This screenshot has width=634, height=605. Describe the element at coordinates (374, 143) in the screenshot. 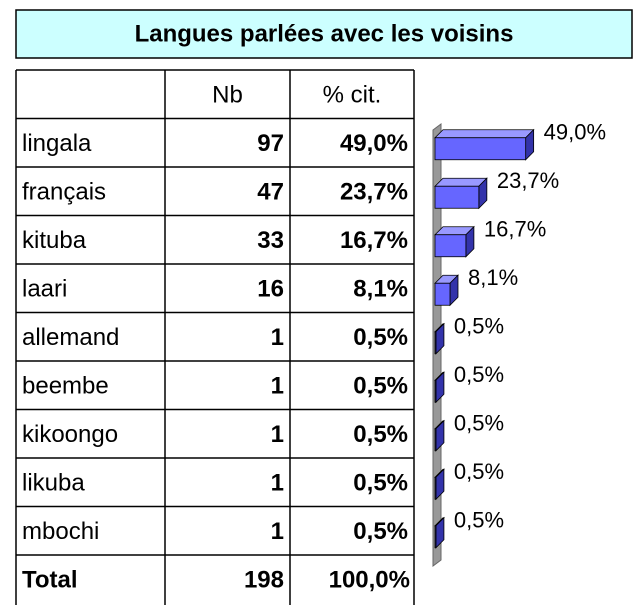

I see `row-percent: 49,0%` at that location.